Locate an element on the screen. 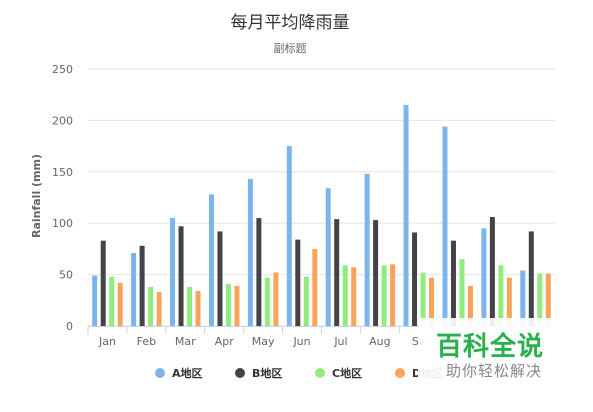  y-axis-ticks: 0 50 100 150 200 250 is located at coordinates (62, 198).